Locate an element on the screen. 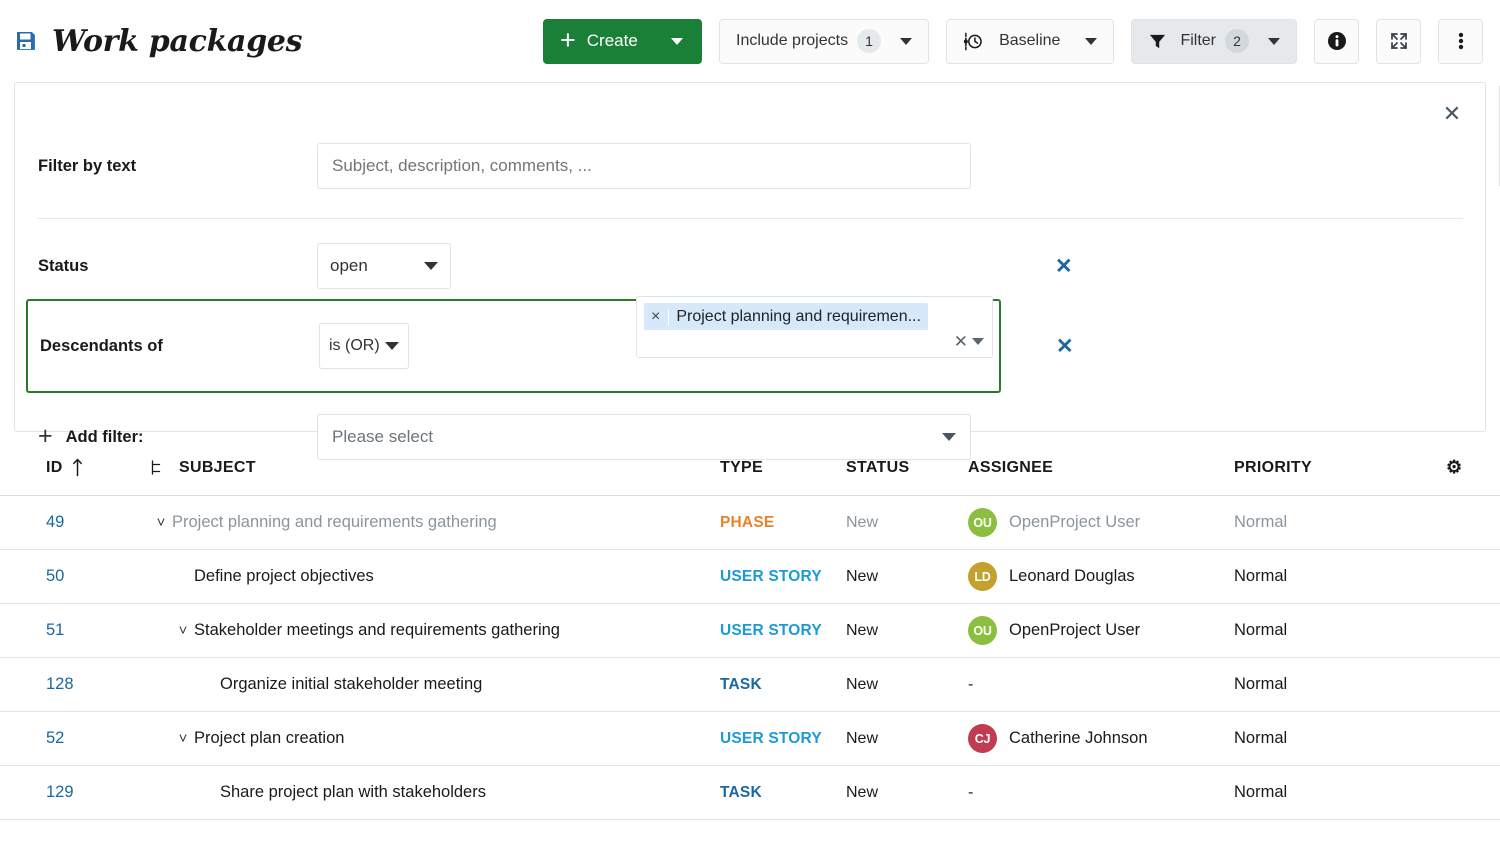 Image resolution: width=1500 pixels, height=847 pixels. baseline-button: Baseline is located at coordinates (1030, 41).